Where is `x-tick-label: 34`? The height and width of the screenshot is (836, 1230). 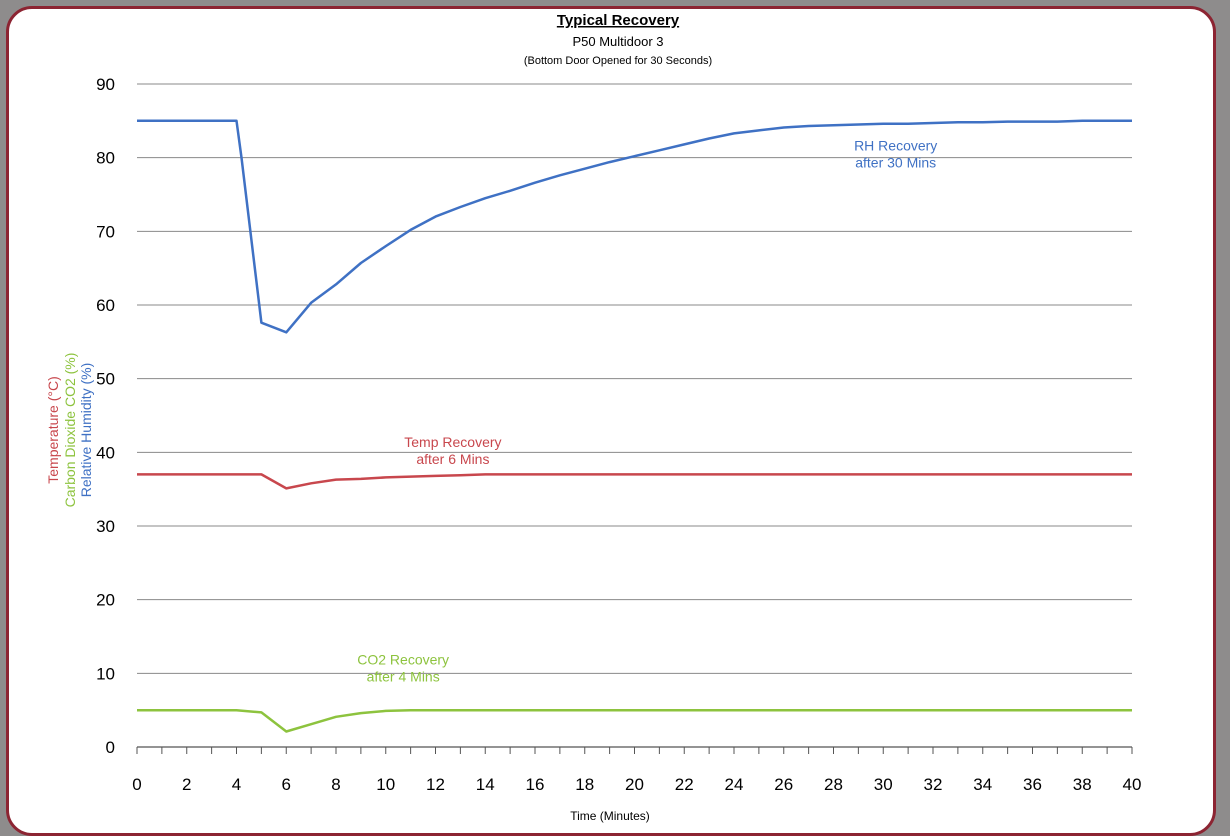
x-tick-label: 34 is located at coordinates (982, 784).